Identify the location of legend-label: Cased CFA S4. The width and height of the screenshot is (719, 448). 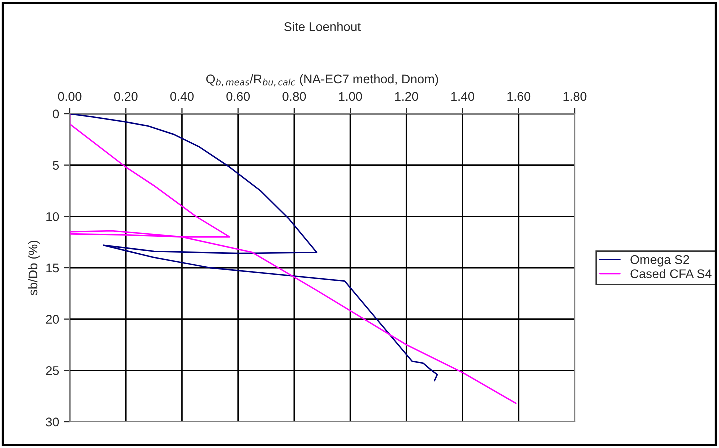
(671, 273).